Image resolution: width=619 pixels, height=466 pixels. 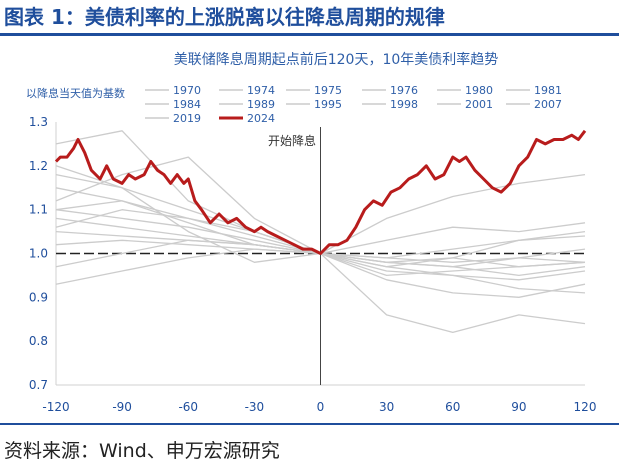 What do you see at coordinates (38, 385) in the screenshot?
I see `y-tick-label: 0.7` at bounding box center [38, 385].